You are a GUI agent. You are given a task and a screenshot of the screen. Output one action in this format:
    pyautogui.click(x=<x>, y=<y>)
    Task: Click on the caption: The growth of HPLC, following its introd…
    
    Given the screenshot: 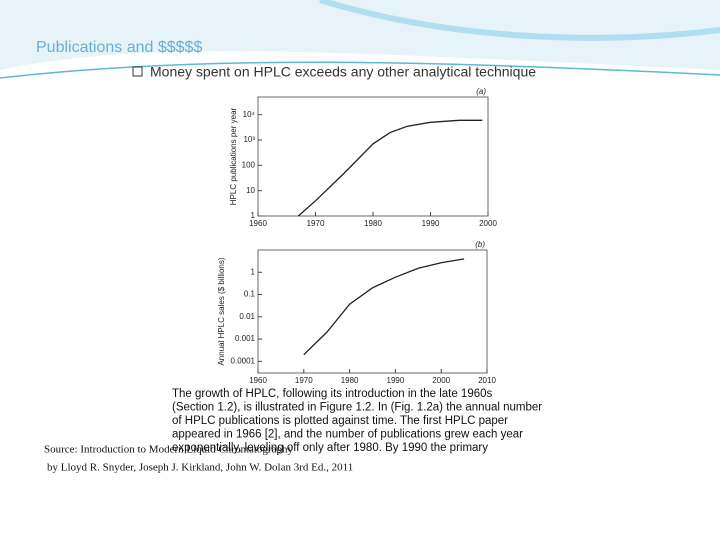 What is the action you would take?
    pyautogui.click(x=357, y=421)
    